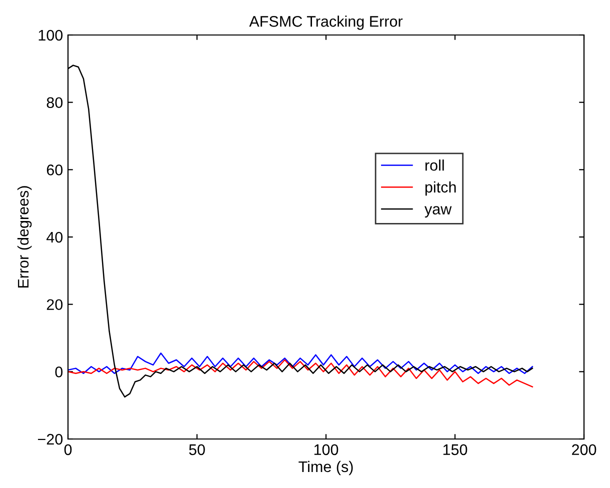  What do you see at coordinates (326, 23) in the screenshot?
I see `chart-title: AFSMC Tracking Error` at bounding box center [326, 23].